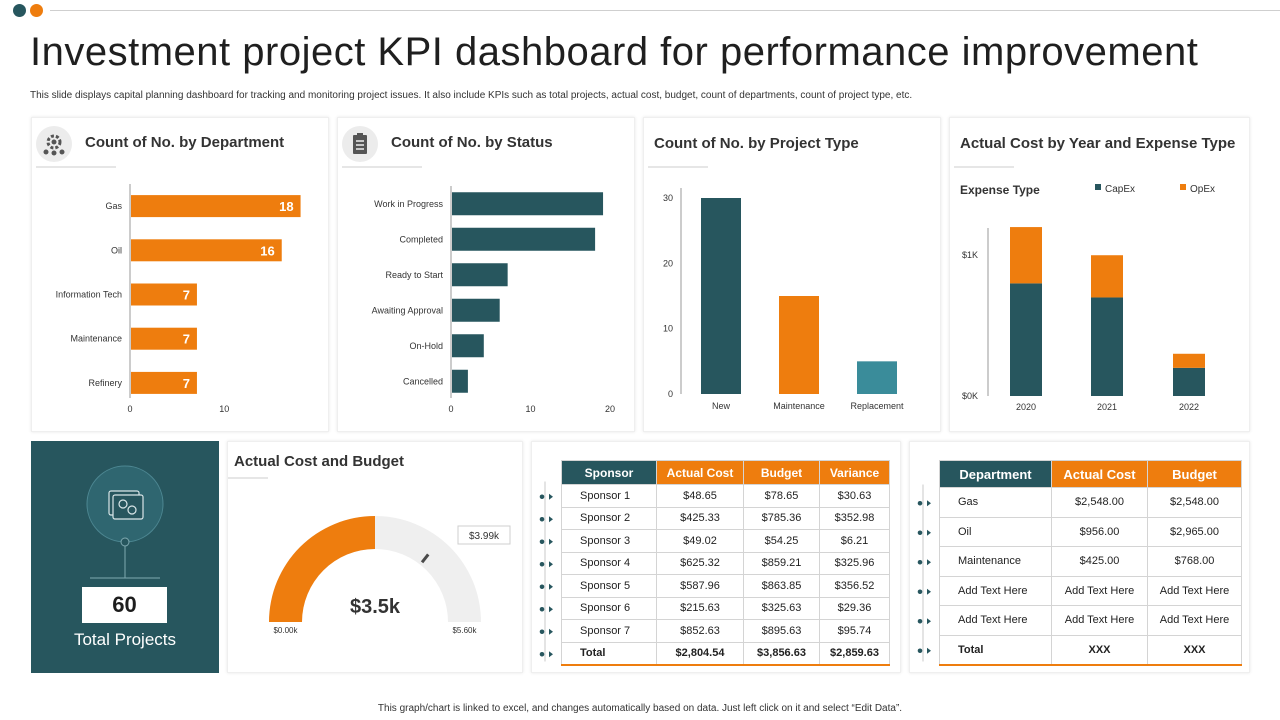  What do you see at coordinates (1026, 407) in the screenshot?
I see `category-label: 2020` at bounding box center [1026, 407].